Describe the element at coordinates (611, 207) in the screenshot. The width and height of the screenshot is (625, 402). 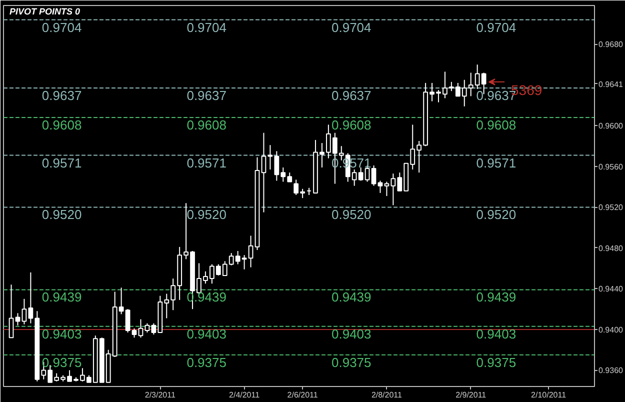
I see `y-tick-label: 0.9520` at that location.